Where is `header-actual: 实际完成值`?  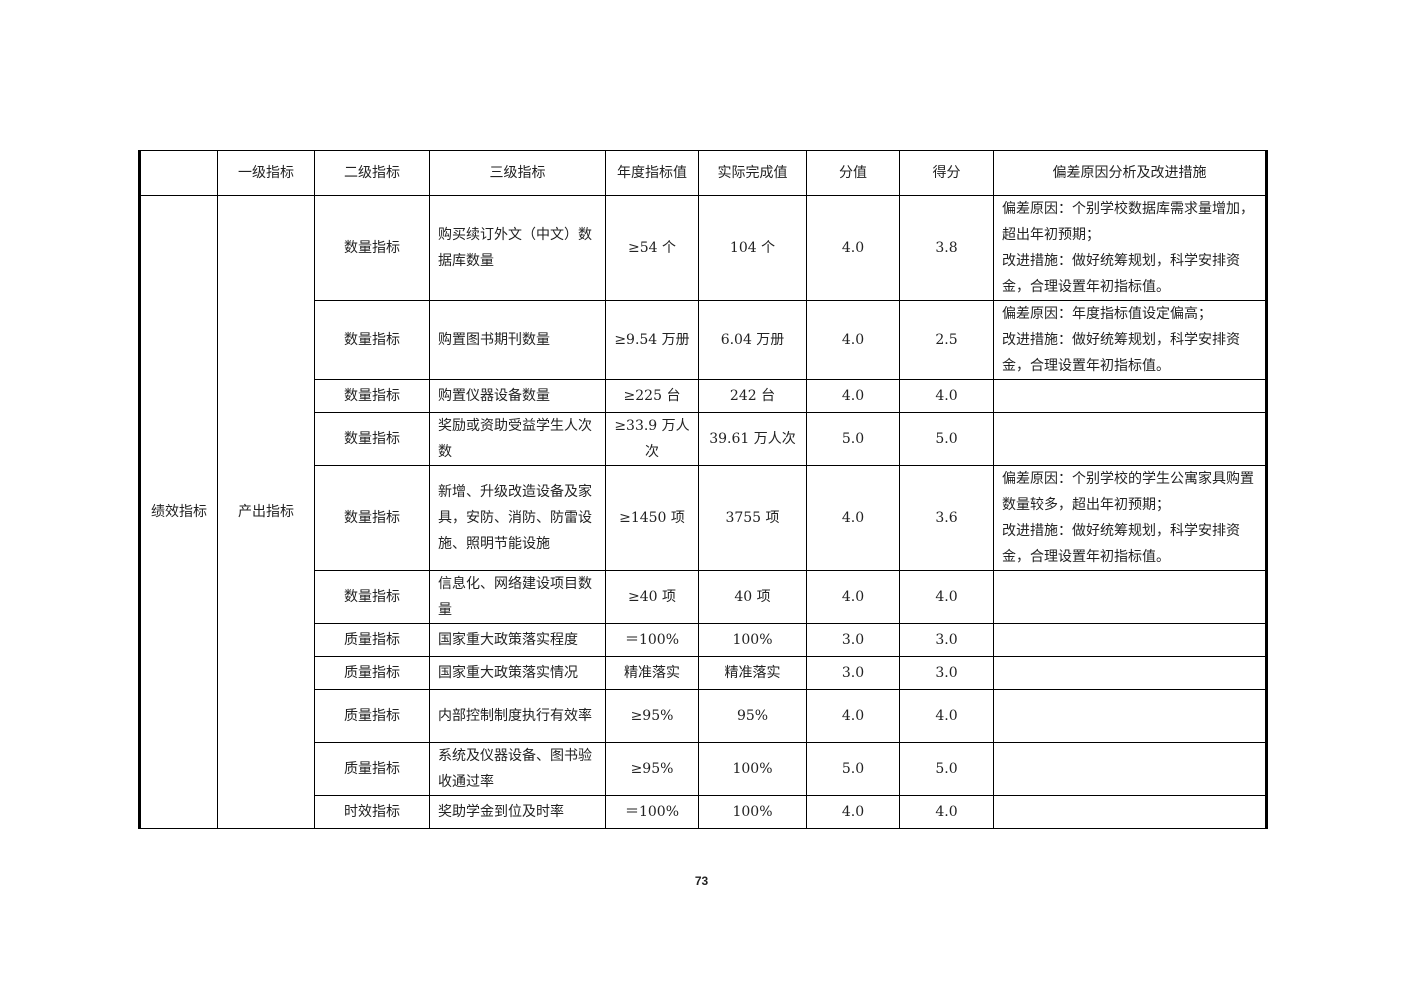
header-actual: 实际完成值 is located at coordinates (752, 173).